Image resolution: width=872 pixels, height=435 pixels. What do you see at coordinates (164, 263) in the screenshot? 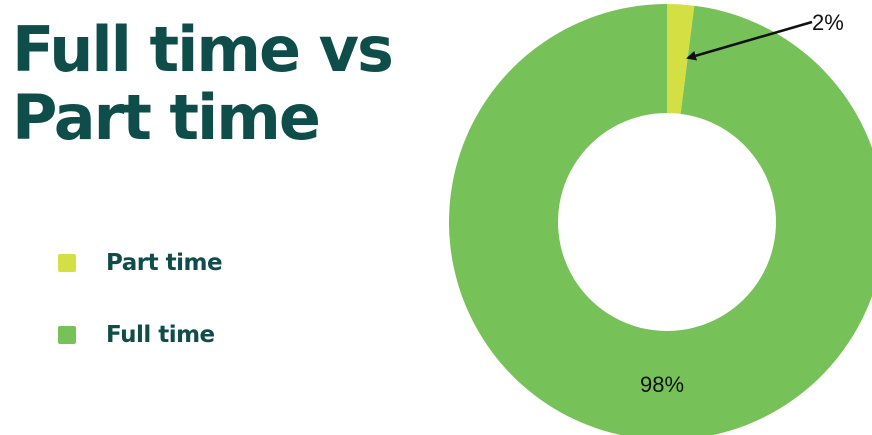
I see `legend-label-part-time: Part time` at bounding box center [164, 263].